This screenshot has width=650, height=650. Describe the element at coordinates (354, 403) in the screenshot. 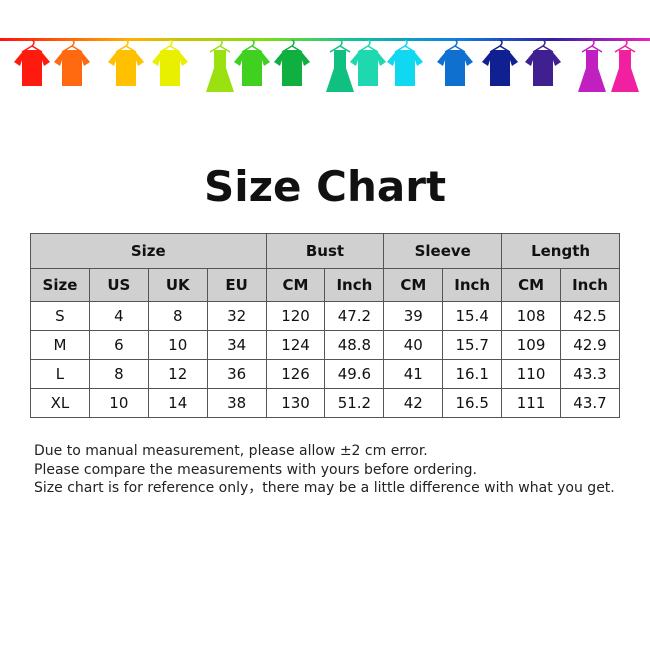

I see `table-cell: 51.2` at that location.